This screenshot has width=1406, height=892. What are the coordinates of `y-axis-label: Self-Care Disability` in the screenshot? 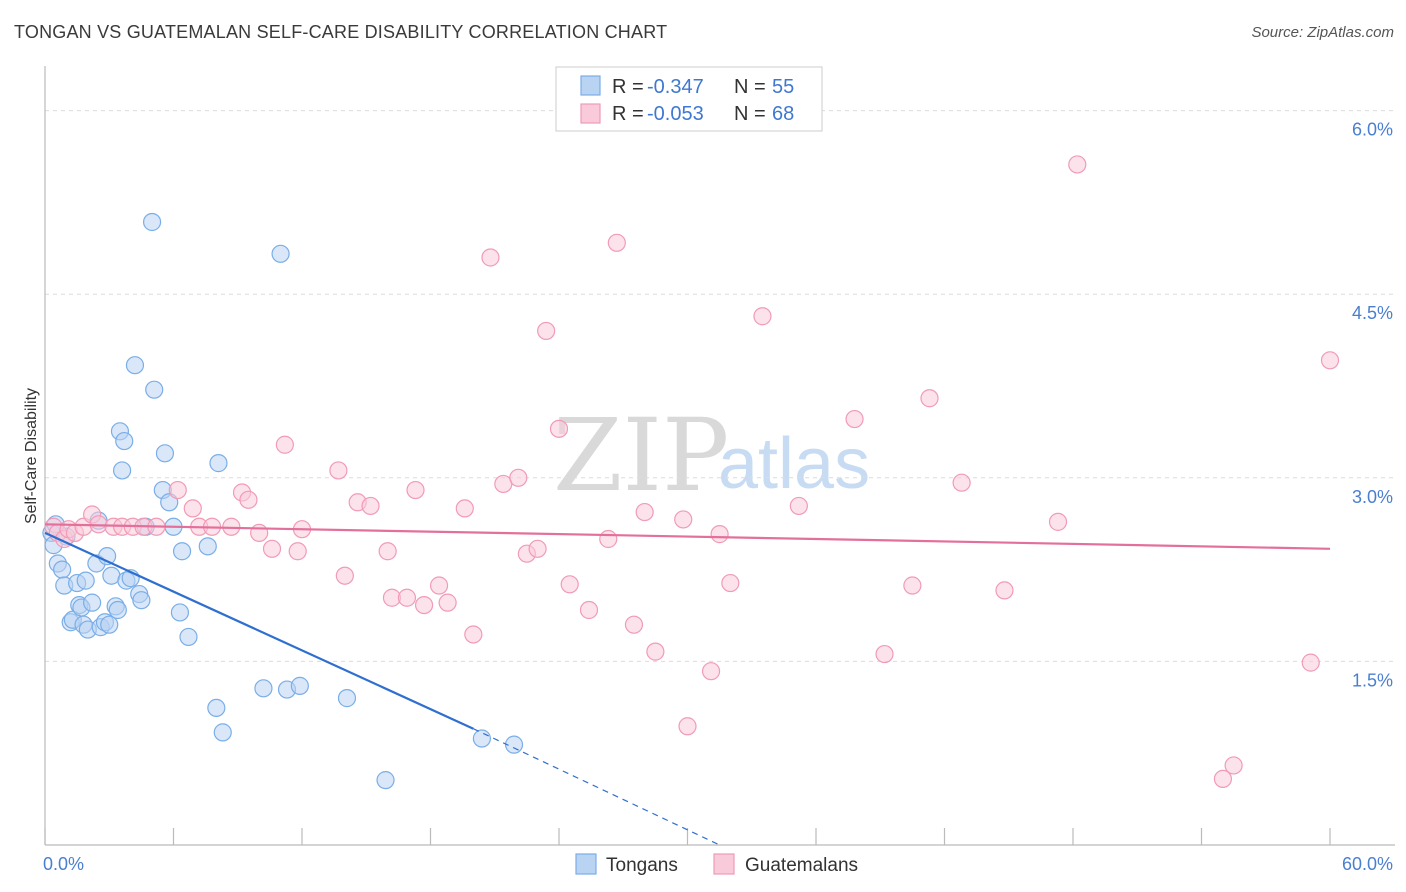 It's located at (31, 456).